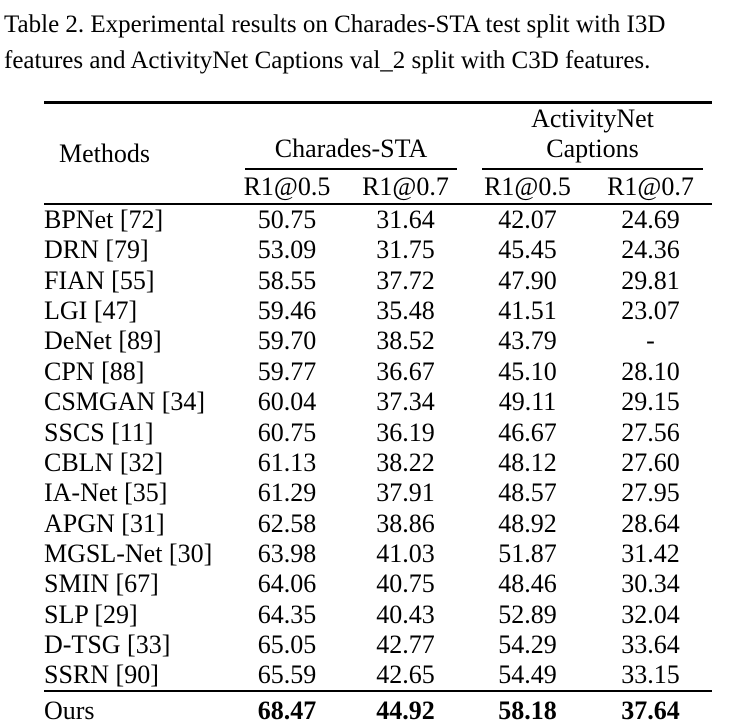  I want to click on value-cell: 23.07, so click(650, 310).